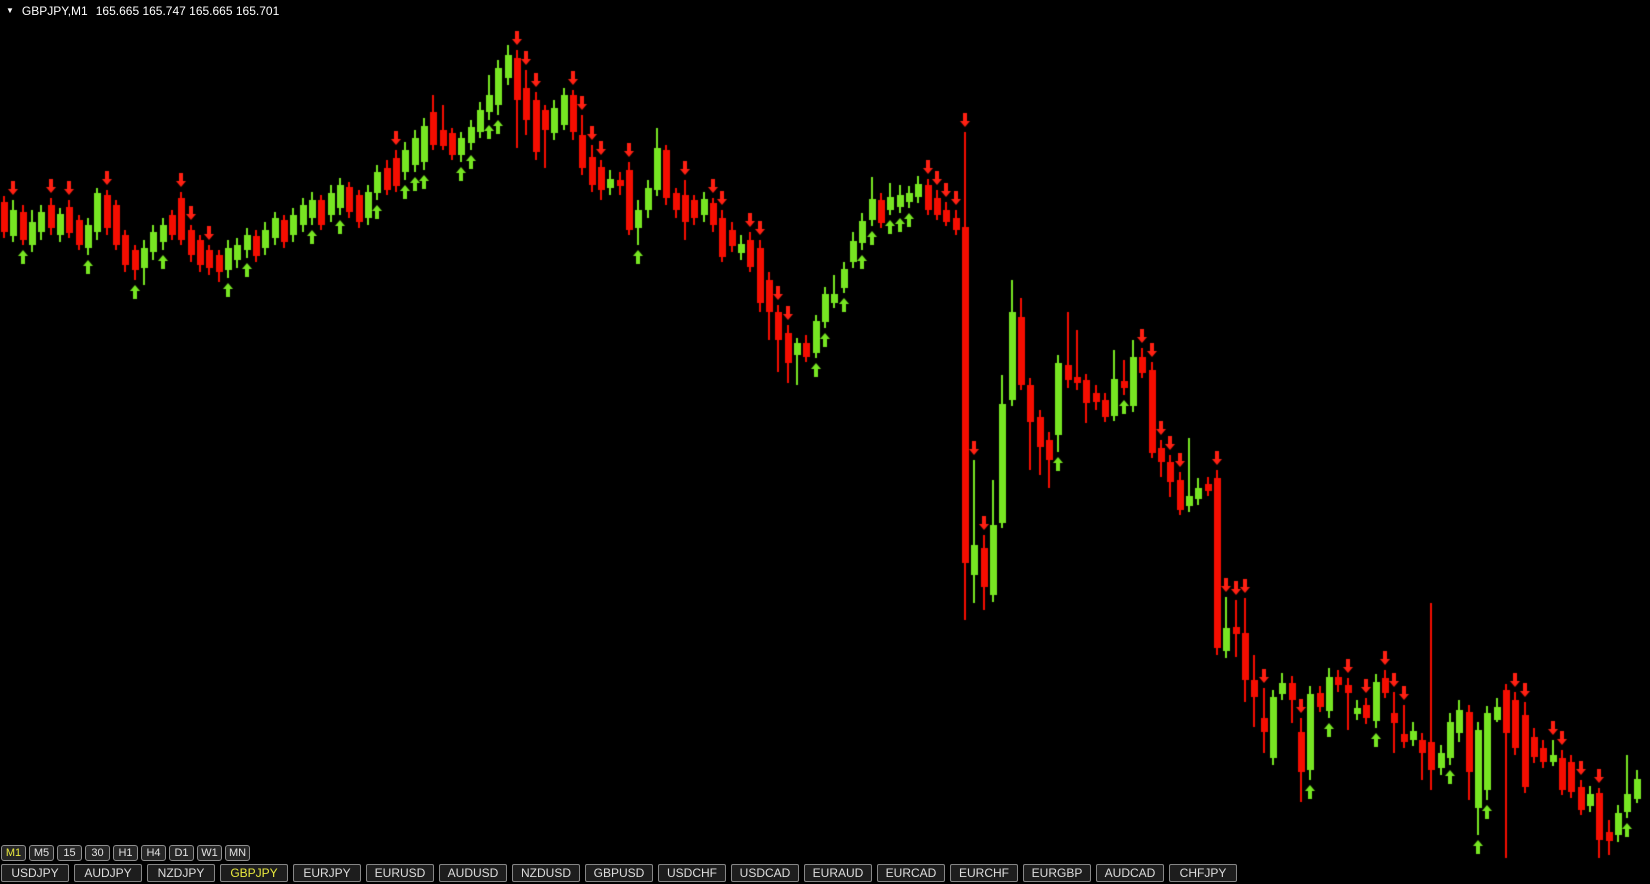 This screenshot has height=884, width=1650. I want to click on timeframe-button-30: 30, so click(97, 853).